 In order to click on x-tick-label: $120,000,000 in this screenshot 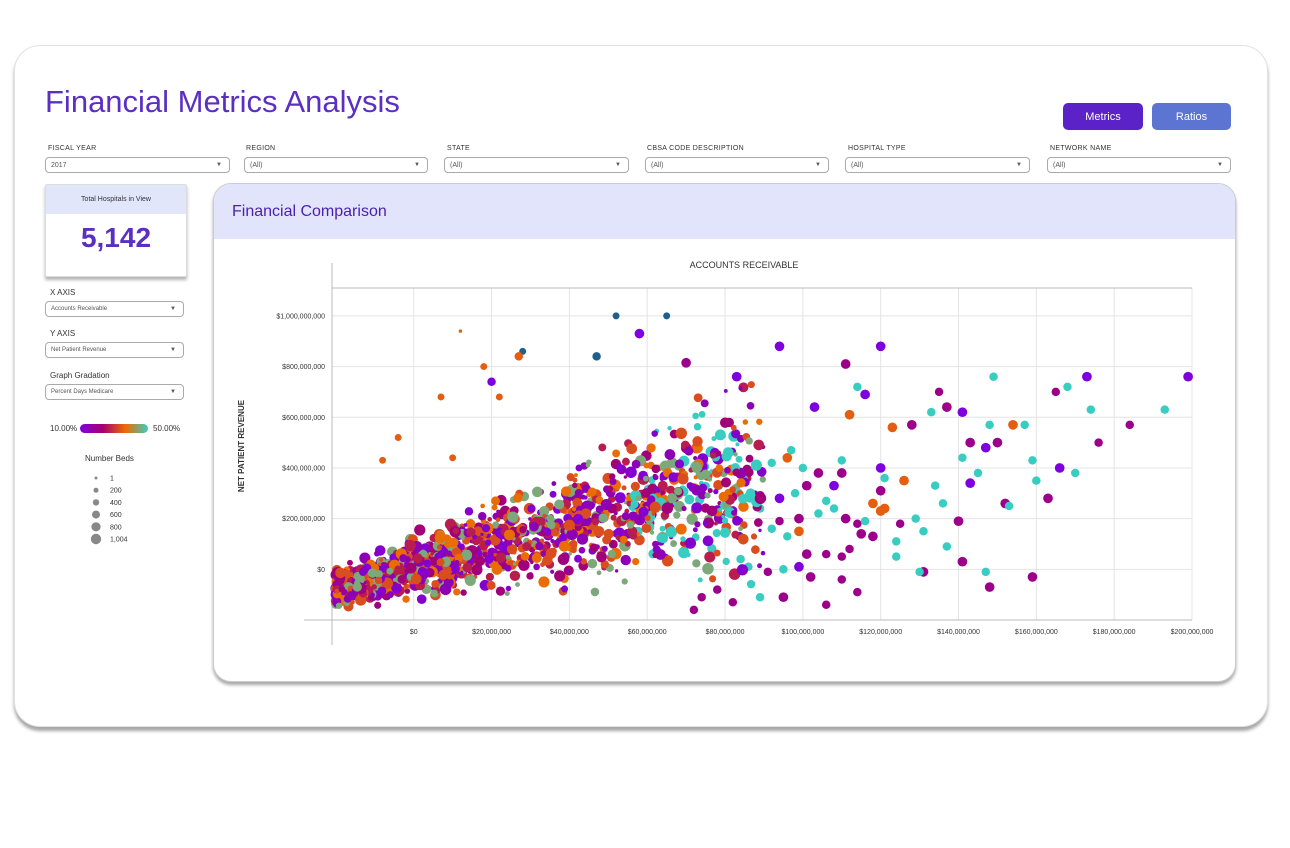, I will do `click(880, 632)`.